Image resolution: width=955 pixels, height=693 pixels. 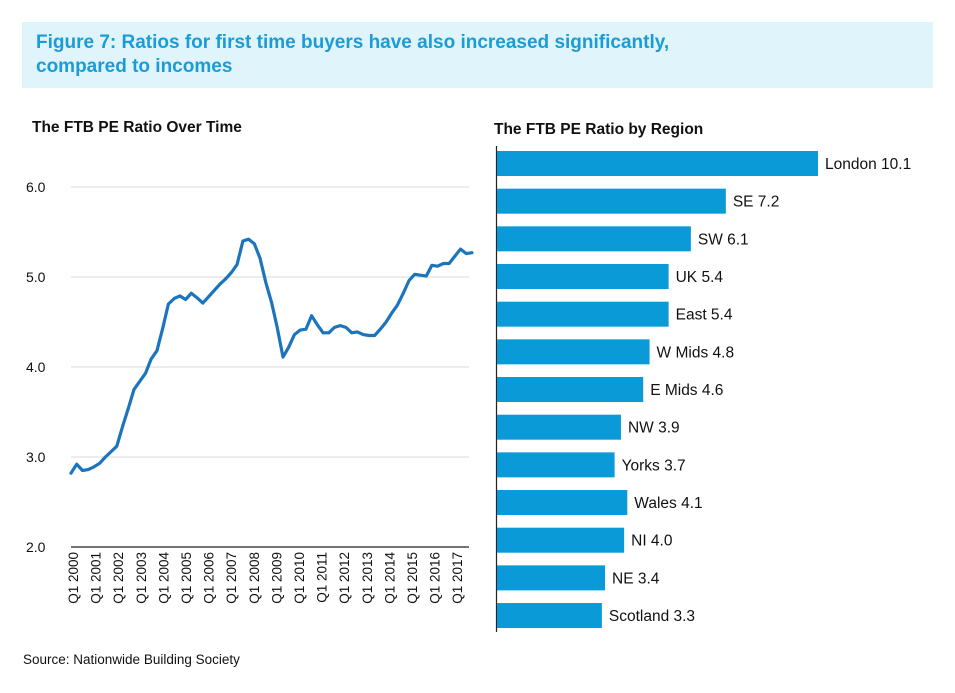 What do you see at coordinates (163, 578) in the screenshot?
I see `x-tick-label: Q1 2004` at bounding box center [163, 578].